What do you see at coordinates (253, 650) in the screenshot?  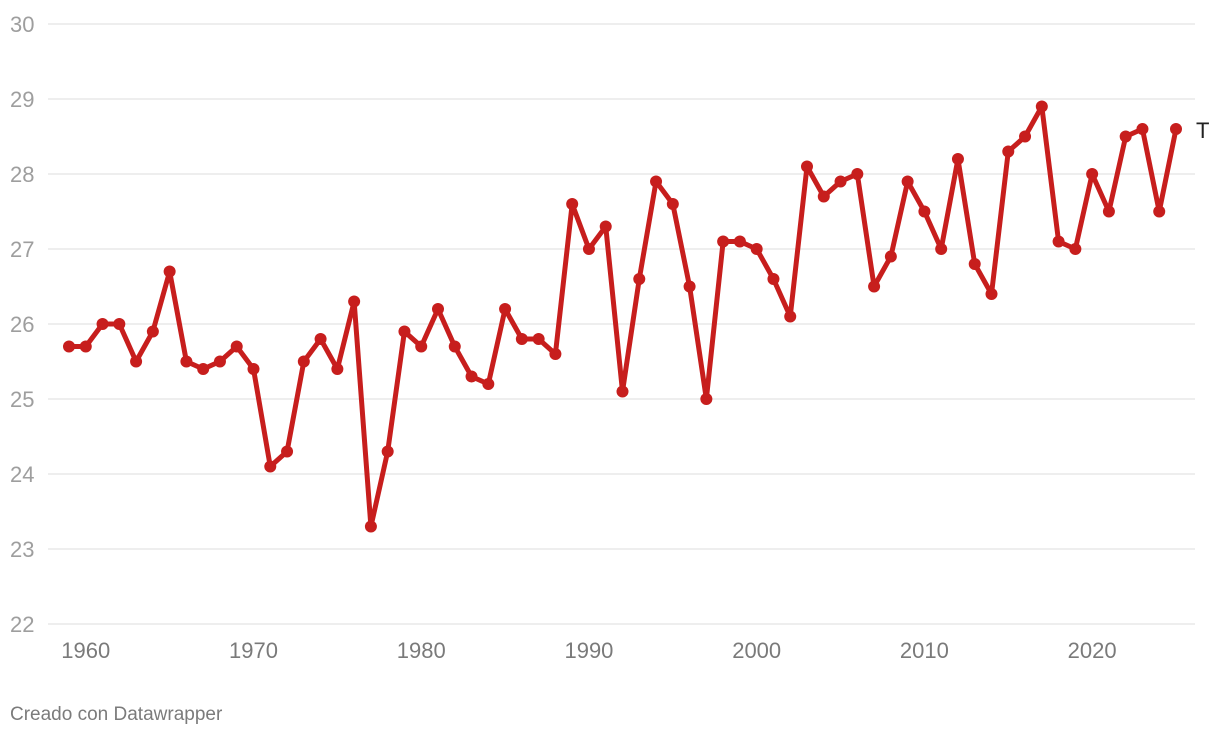 I see `x-tick-label: 1970` at bounding box center [253, 650].